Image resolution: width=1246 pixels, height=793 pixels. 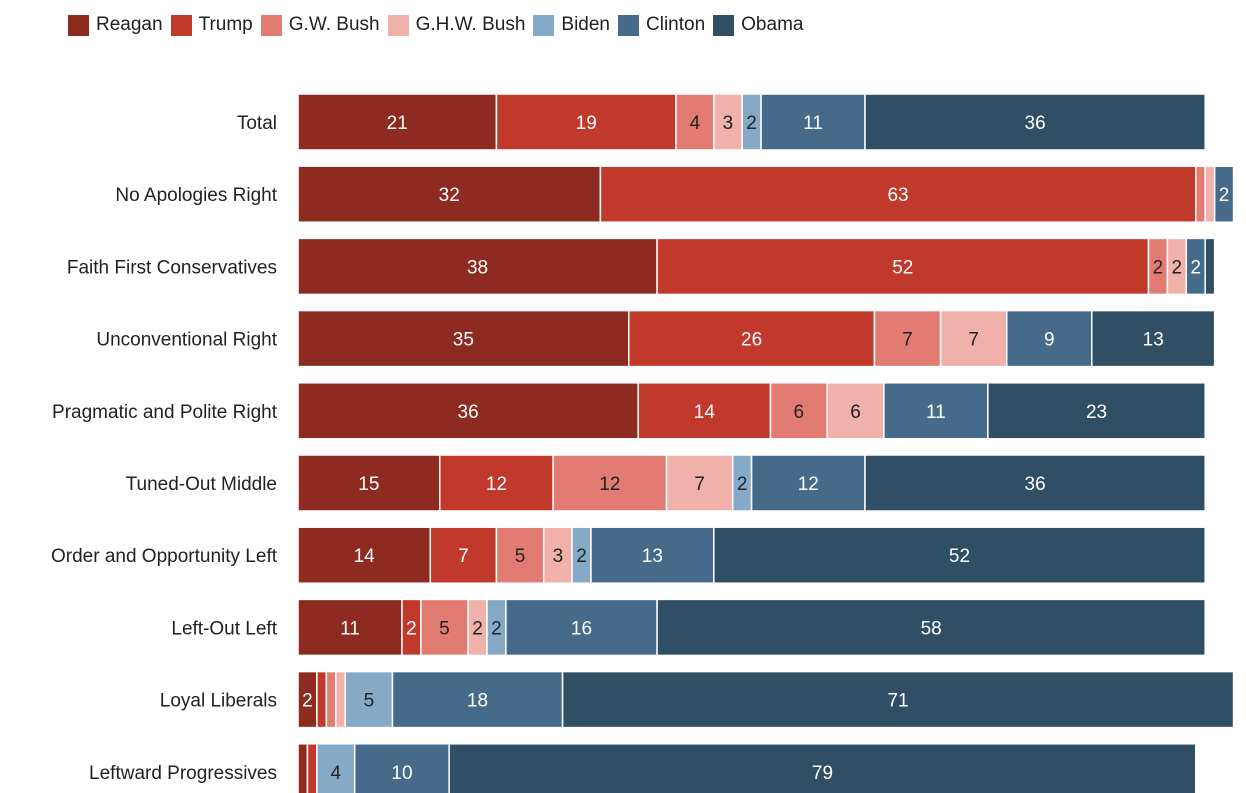 What do you see at coordinates (897, 195) in the screenshot?
I see `data-label: 63` at bounding box center [897, 195].